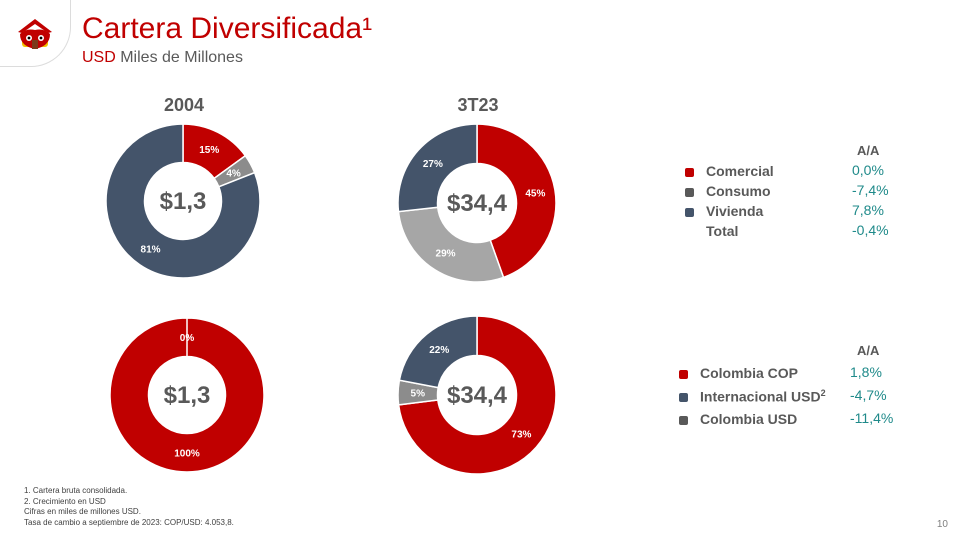  I want to click on donut-chart-3t23-tipo: 45% 29% 27% $34,4, so click(477, 203).